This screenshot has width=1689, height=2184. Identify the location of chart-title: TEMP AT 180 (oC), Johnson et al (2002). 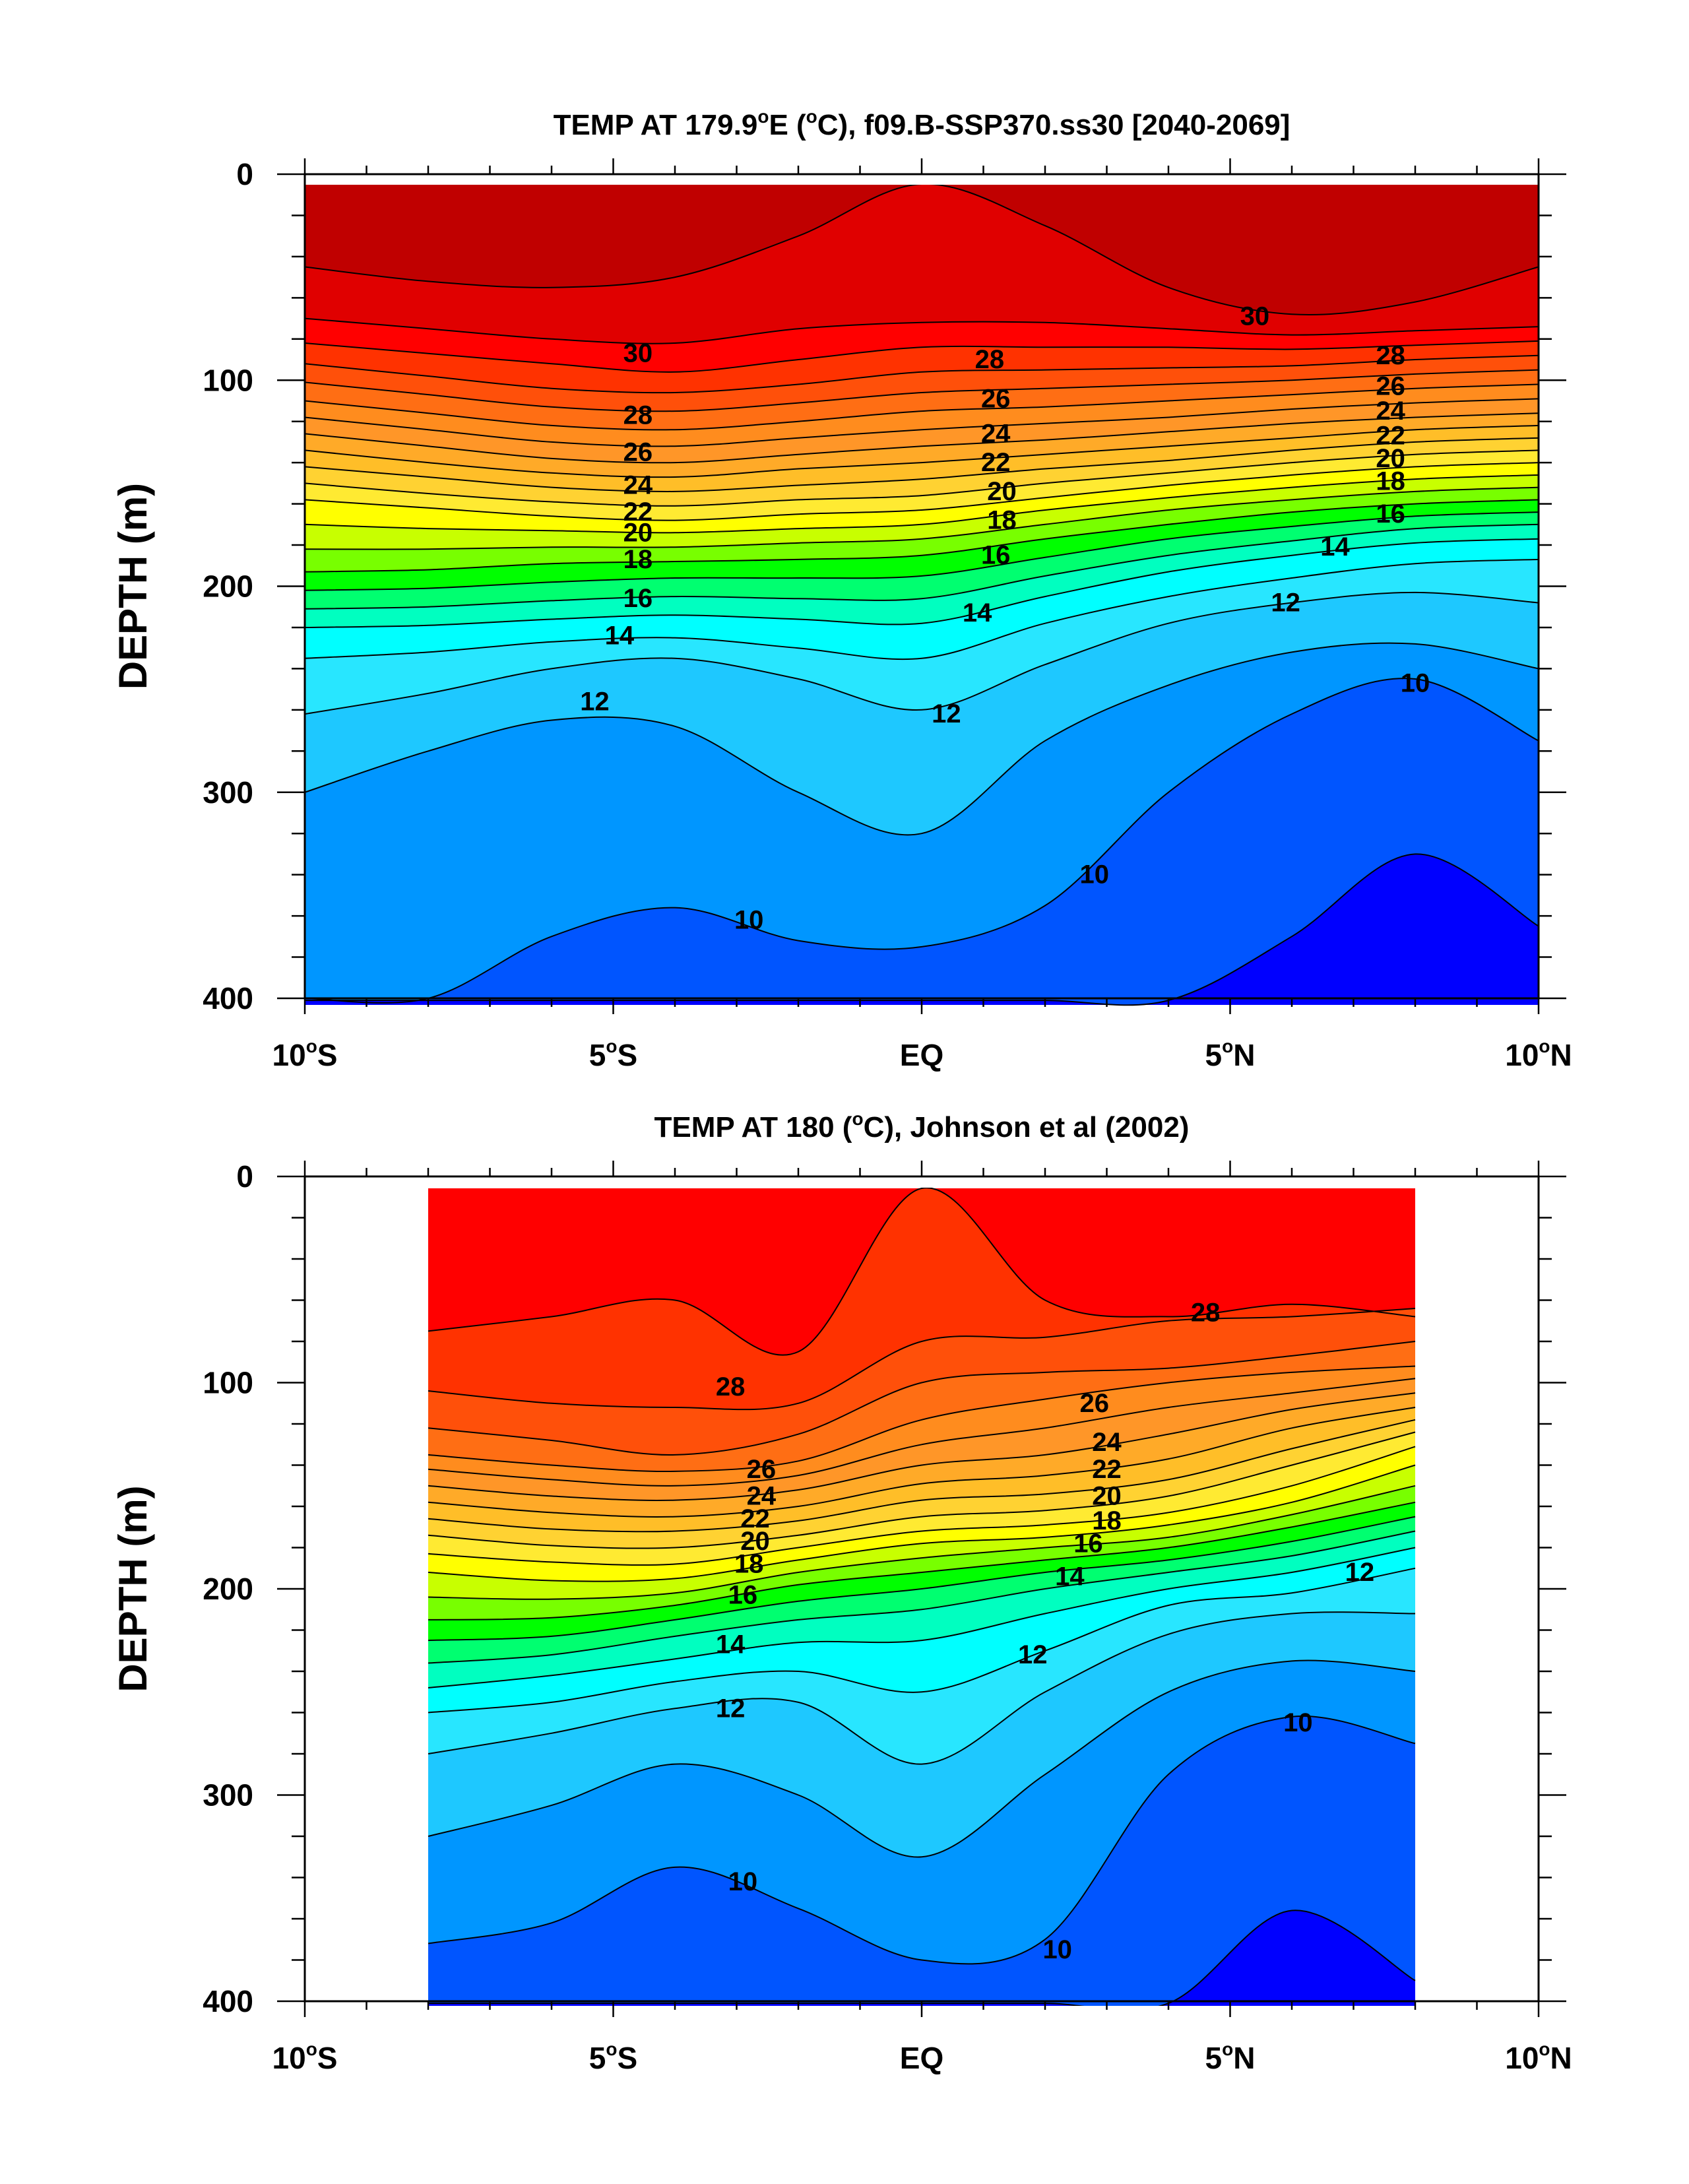
(922, 1125).